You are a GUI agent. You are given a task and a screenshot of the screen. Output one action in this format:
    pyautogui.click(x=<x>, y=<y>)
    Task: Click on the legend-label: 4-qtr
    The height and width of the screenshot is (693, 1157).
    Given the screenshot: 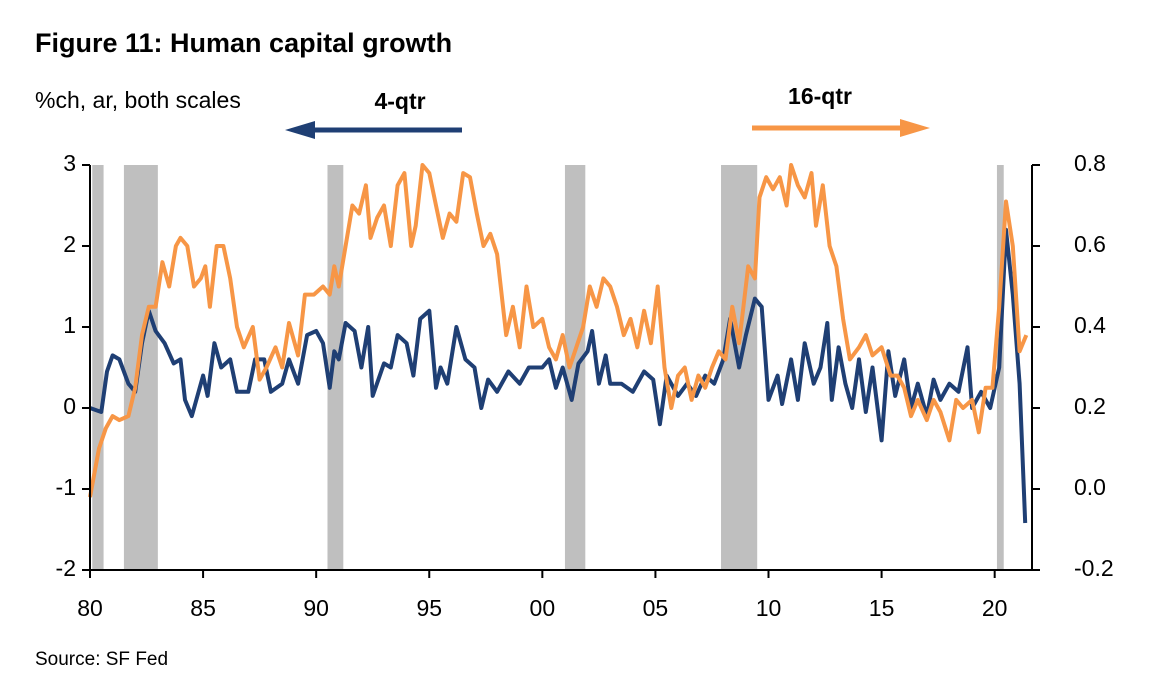 What is the action you would take?
    pyautogui.click(x=399, y=101)
    